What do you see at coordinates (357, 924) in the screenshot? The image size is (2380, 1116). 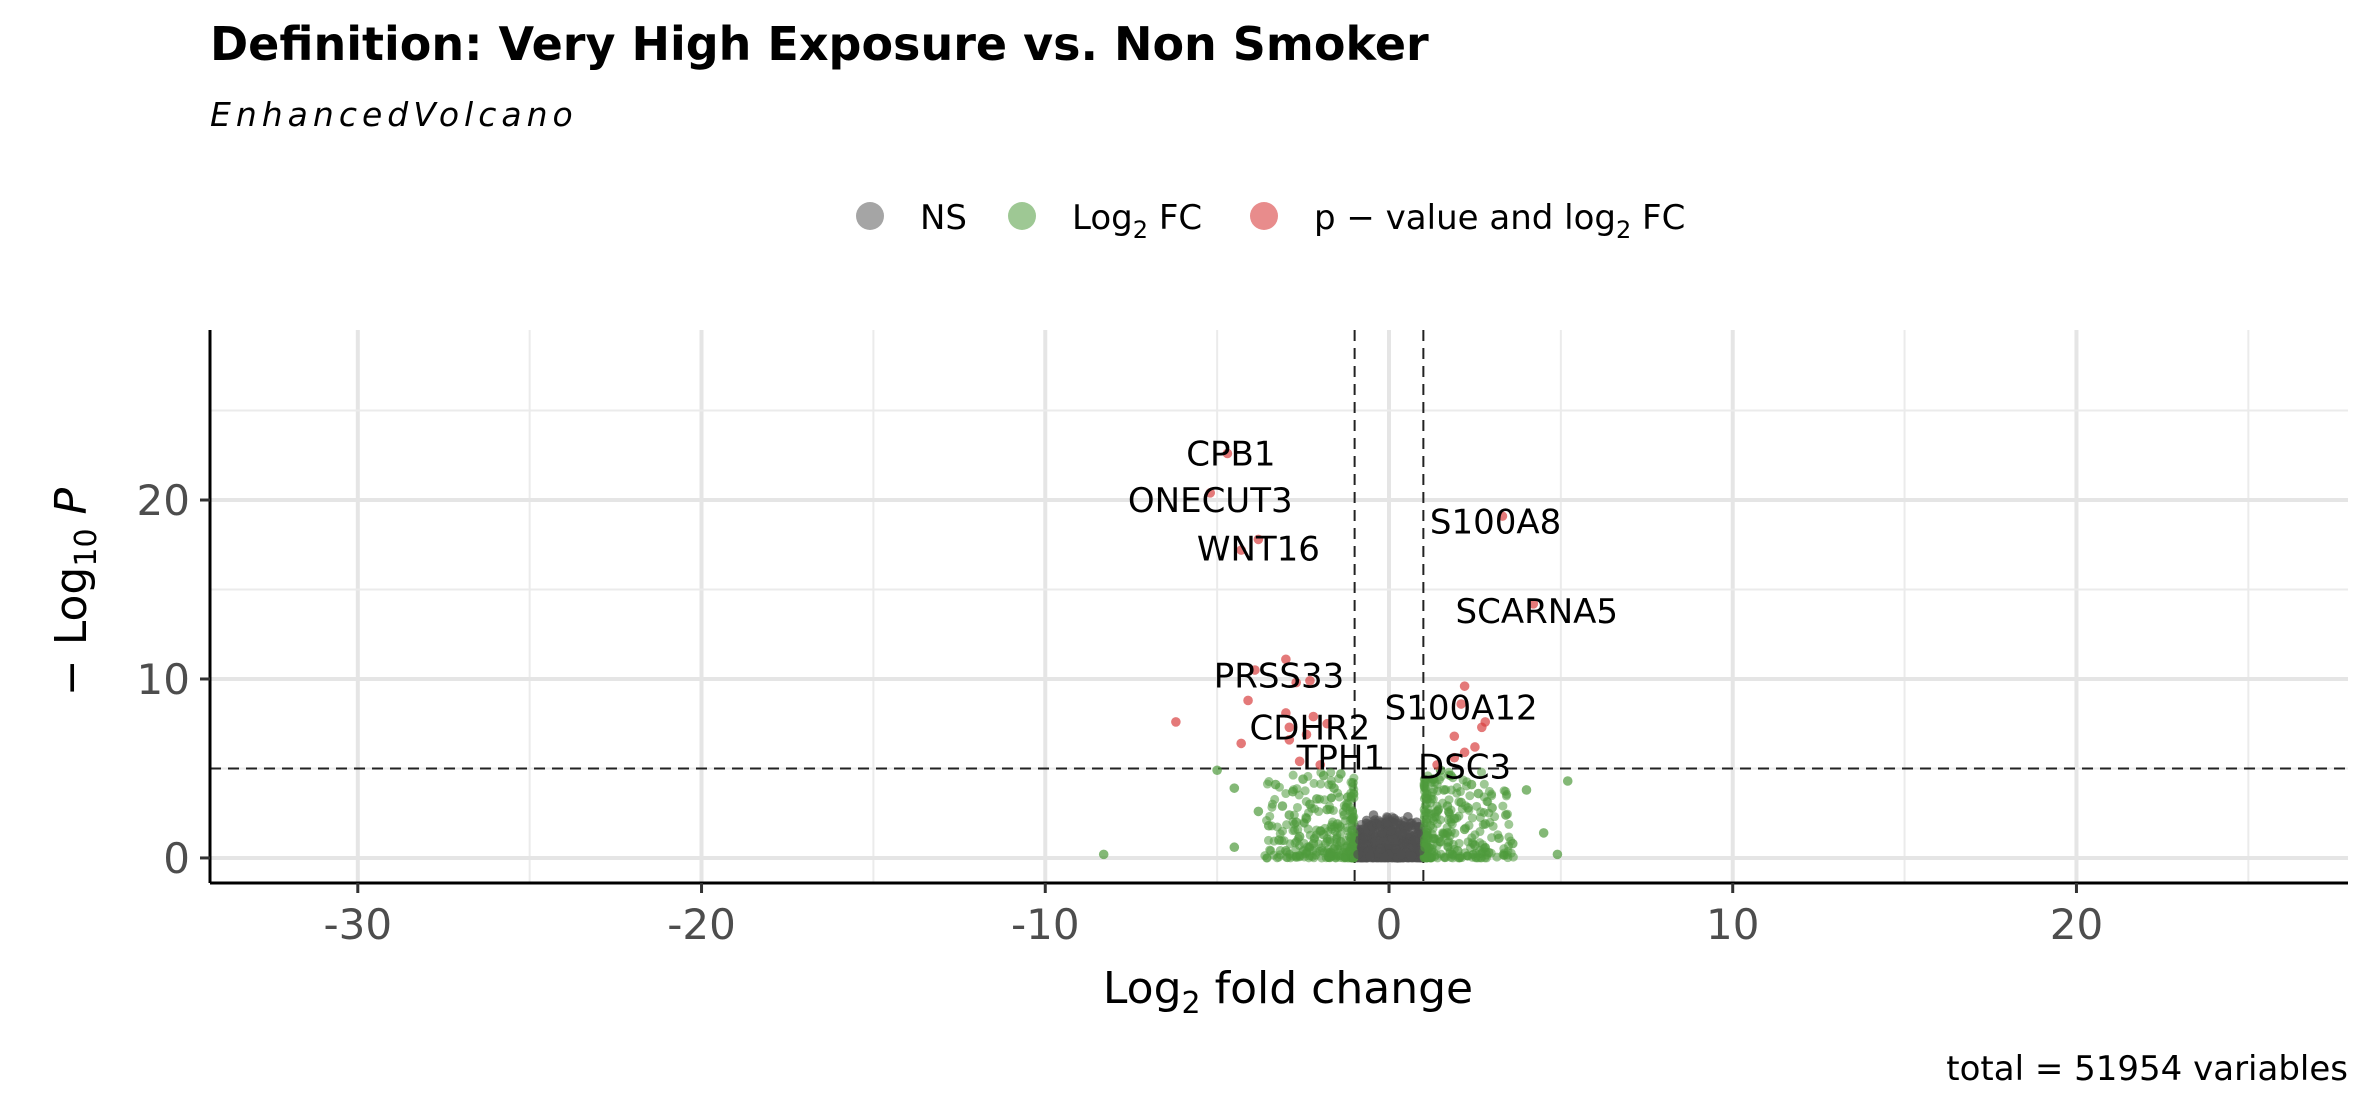 I see `x-tick-label: -30` at bounding box center [357, 924].